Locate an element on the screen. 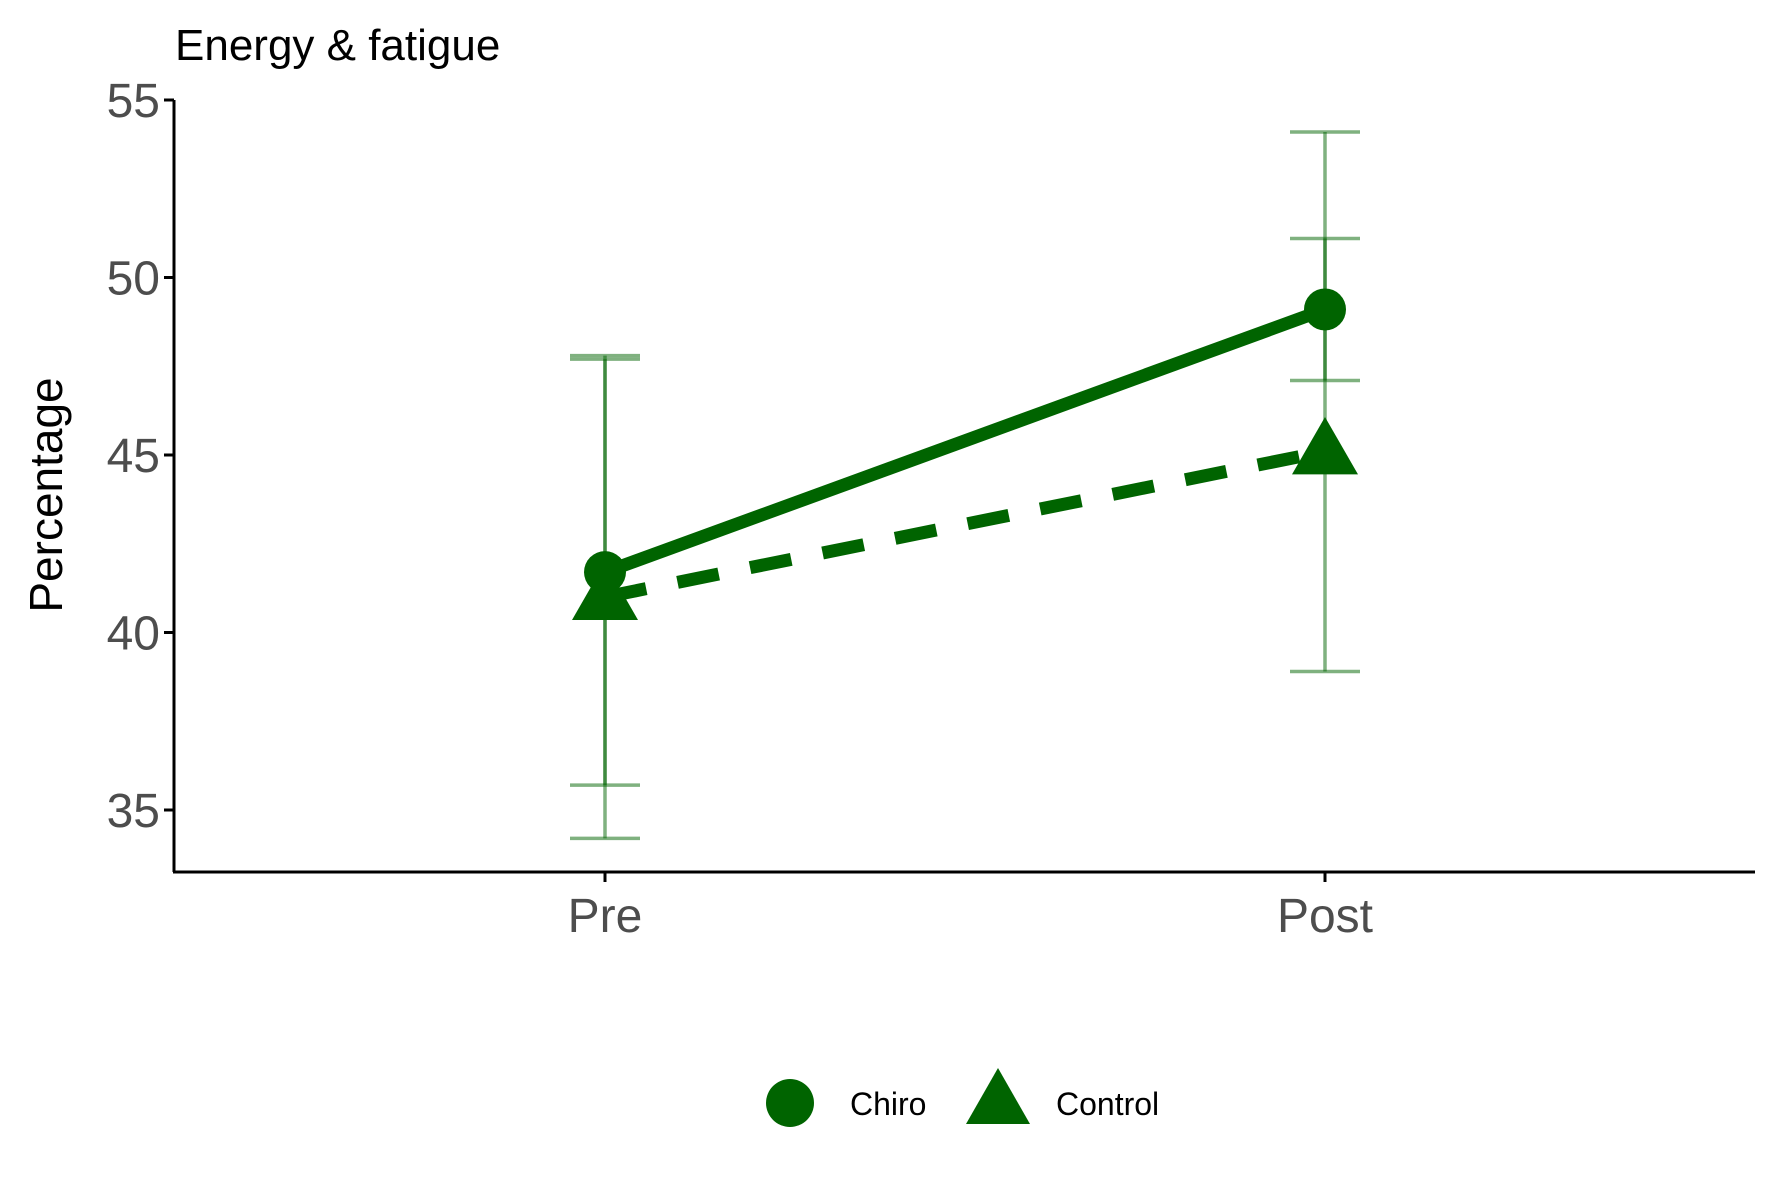 The width and height of the screenshot is (1771, 1181). series-lines is located at coordinates (965, 453).